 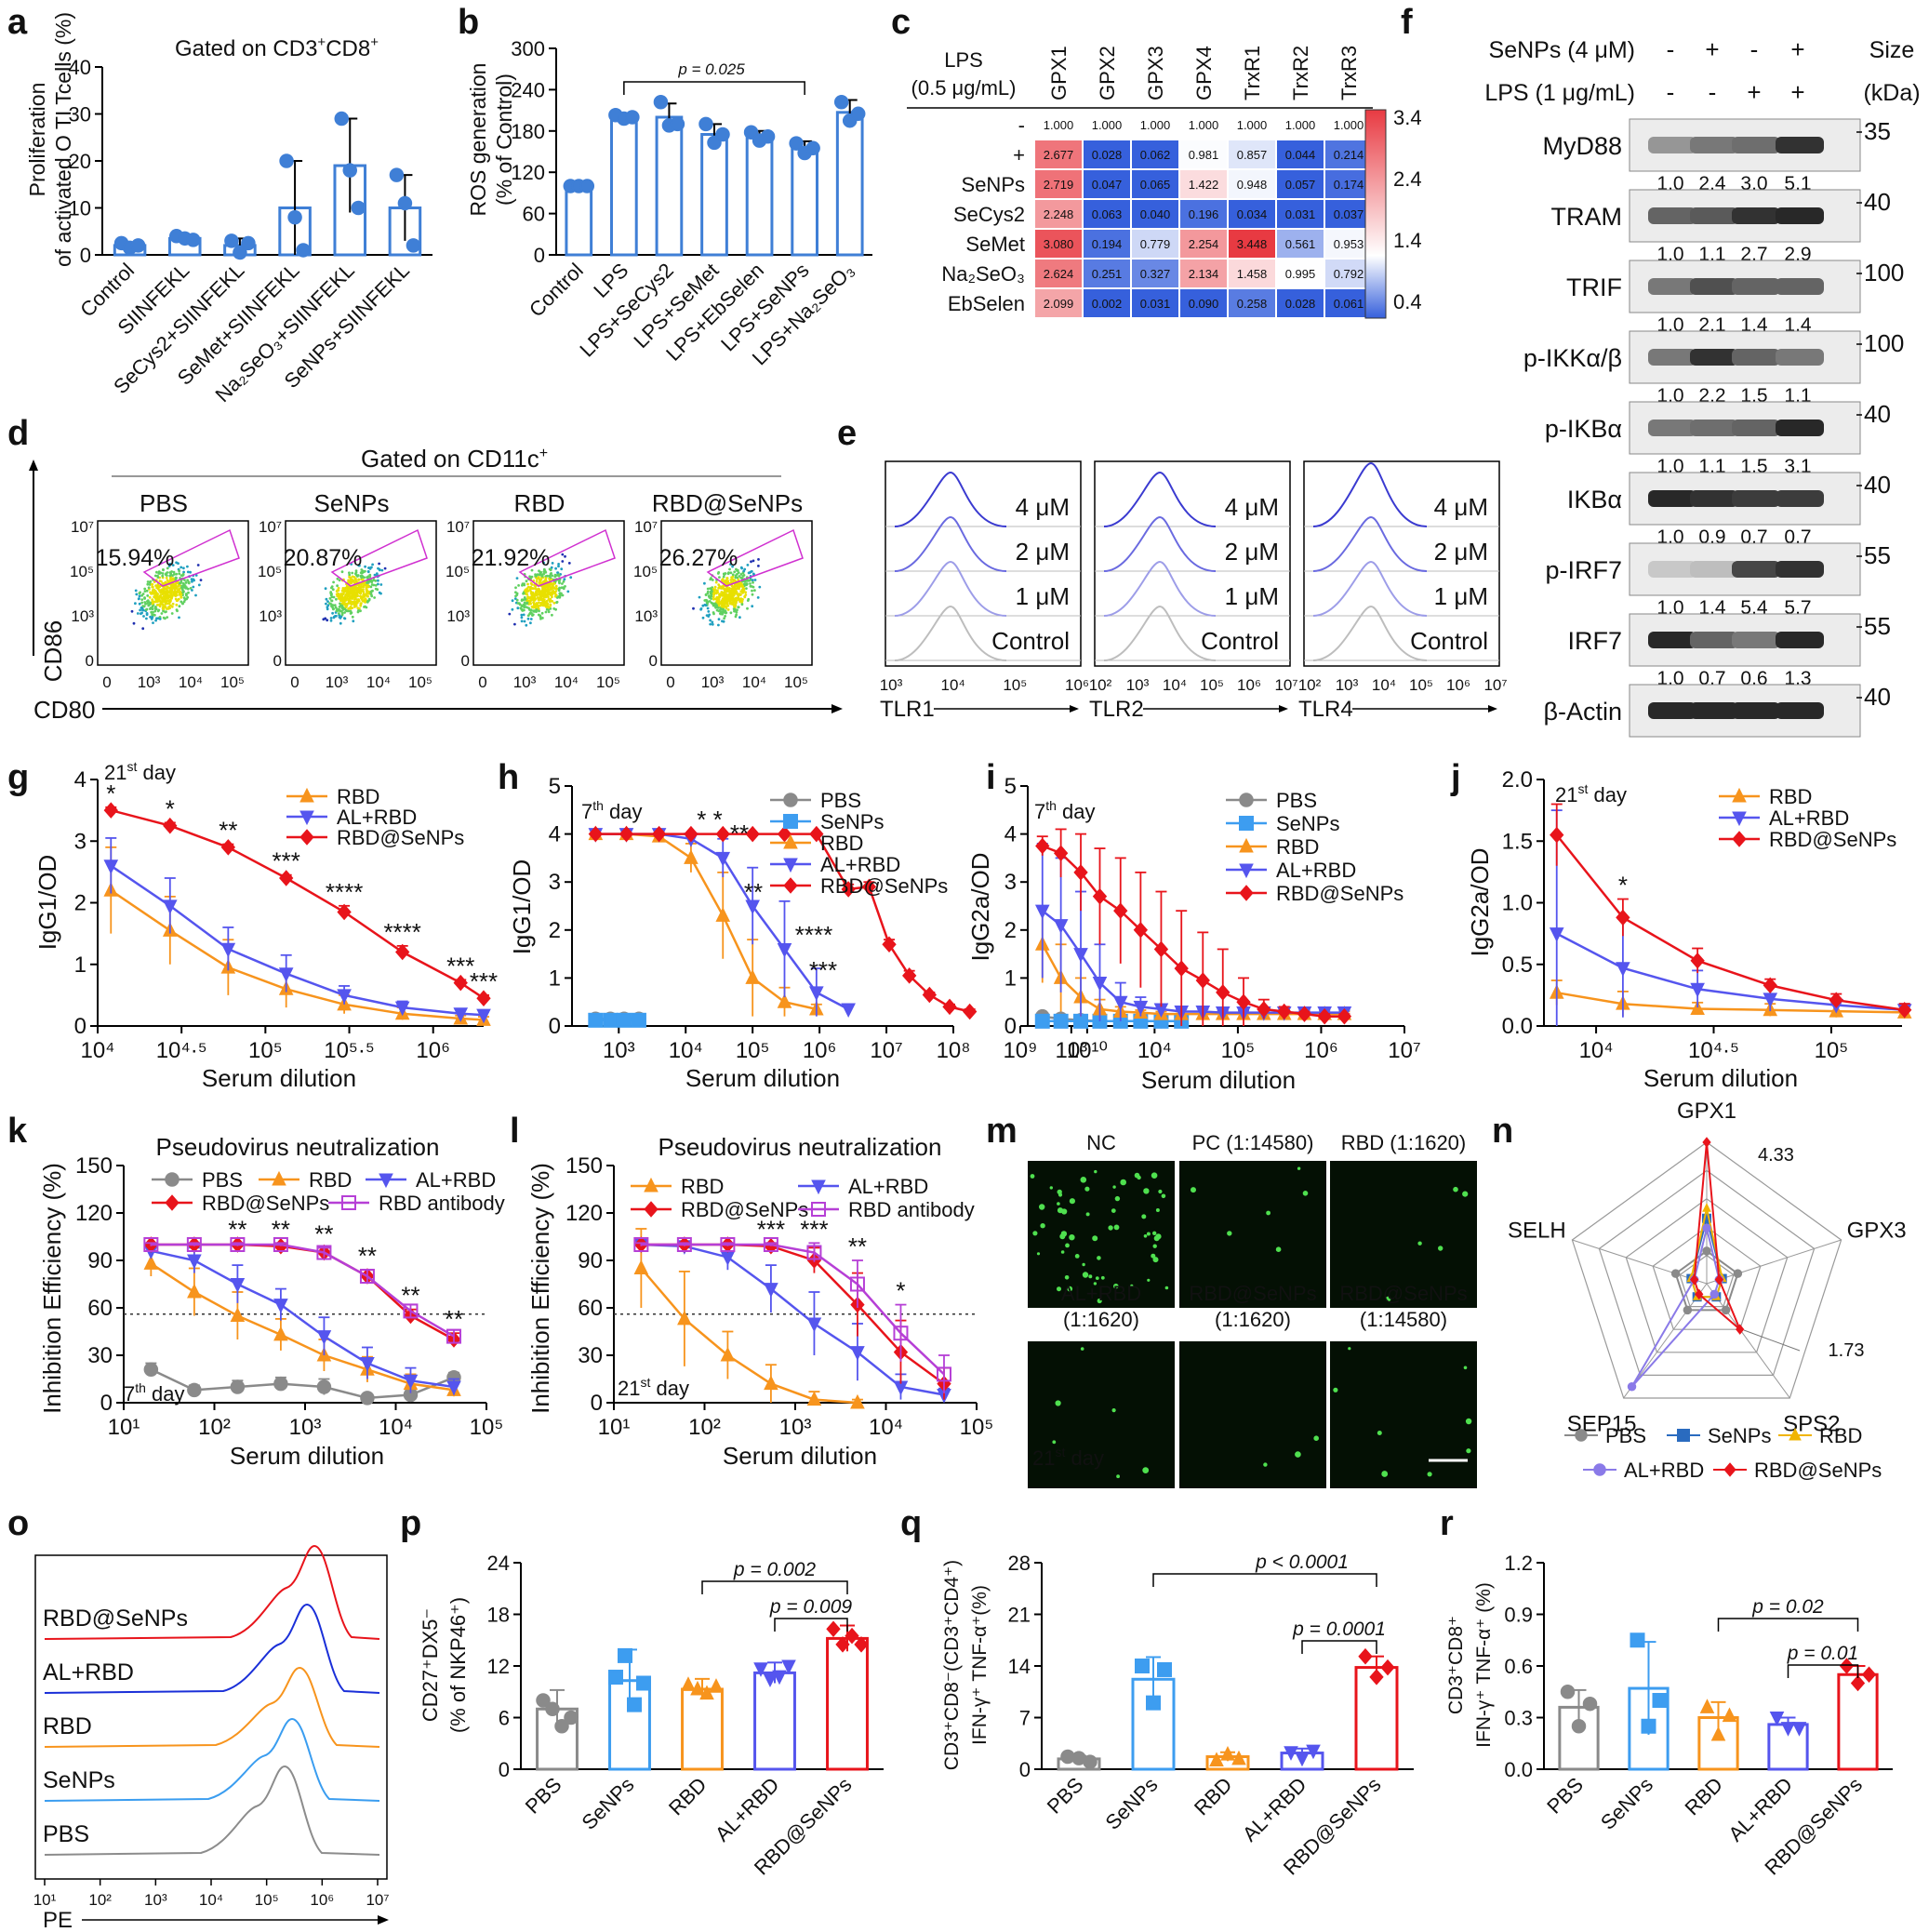 I want to click on fluorescence-tile, so click(x=1252, y=1234).